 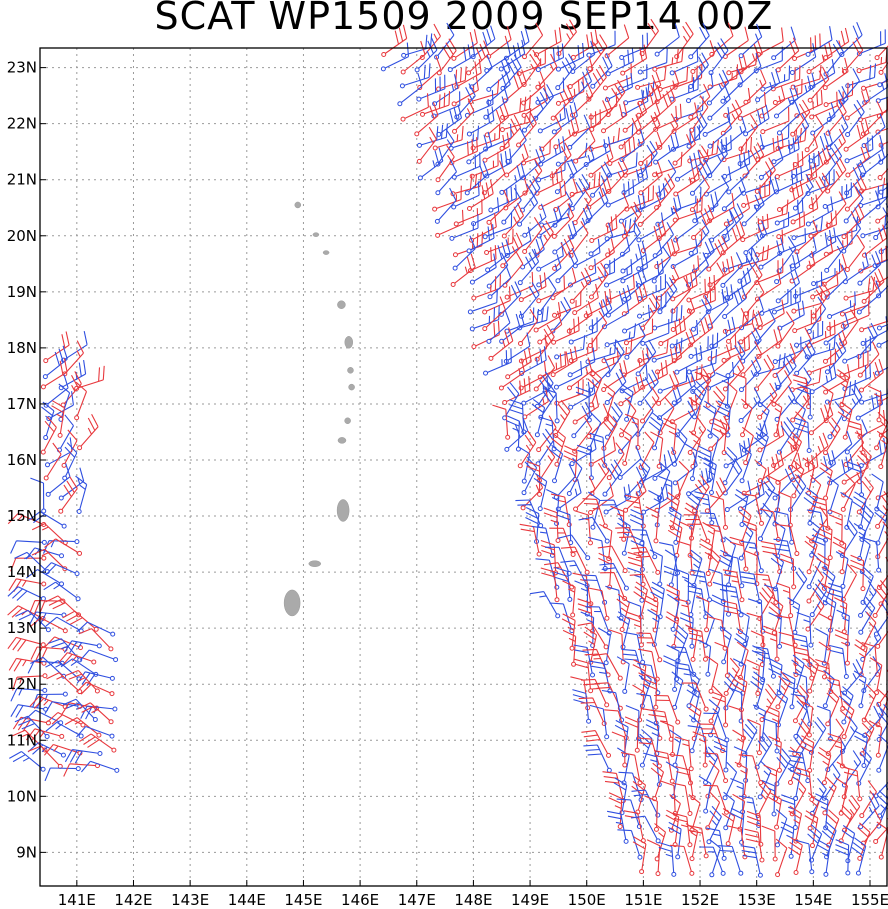 I want to click on y-tick-label: 17N, so click(x=22, y=404).